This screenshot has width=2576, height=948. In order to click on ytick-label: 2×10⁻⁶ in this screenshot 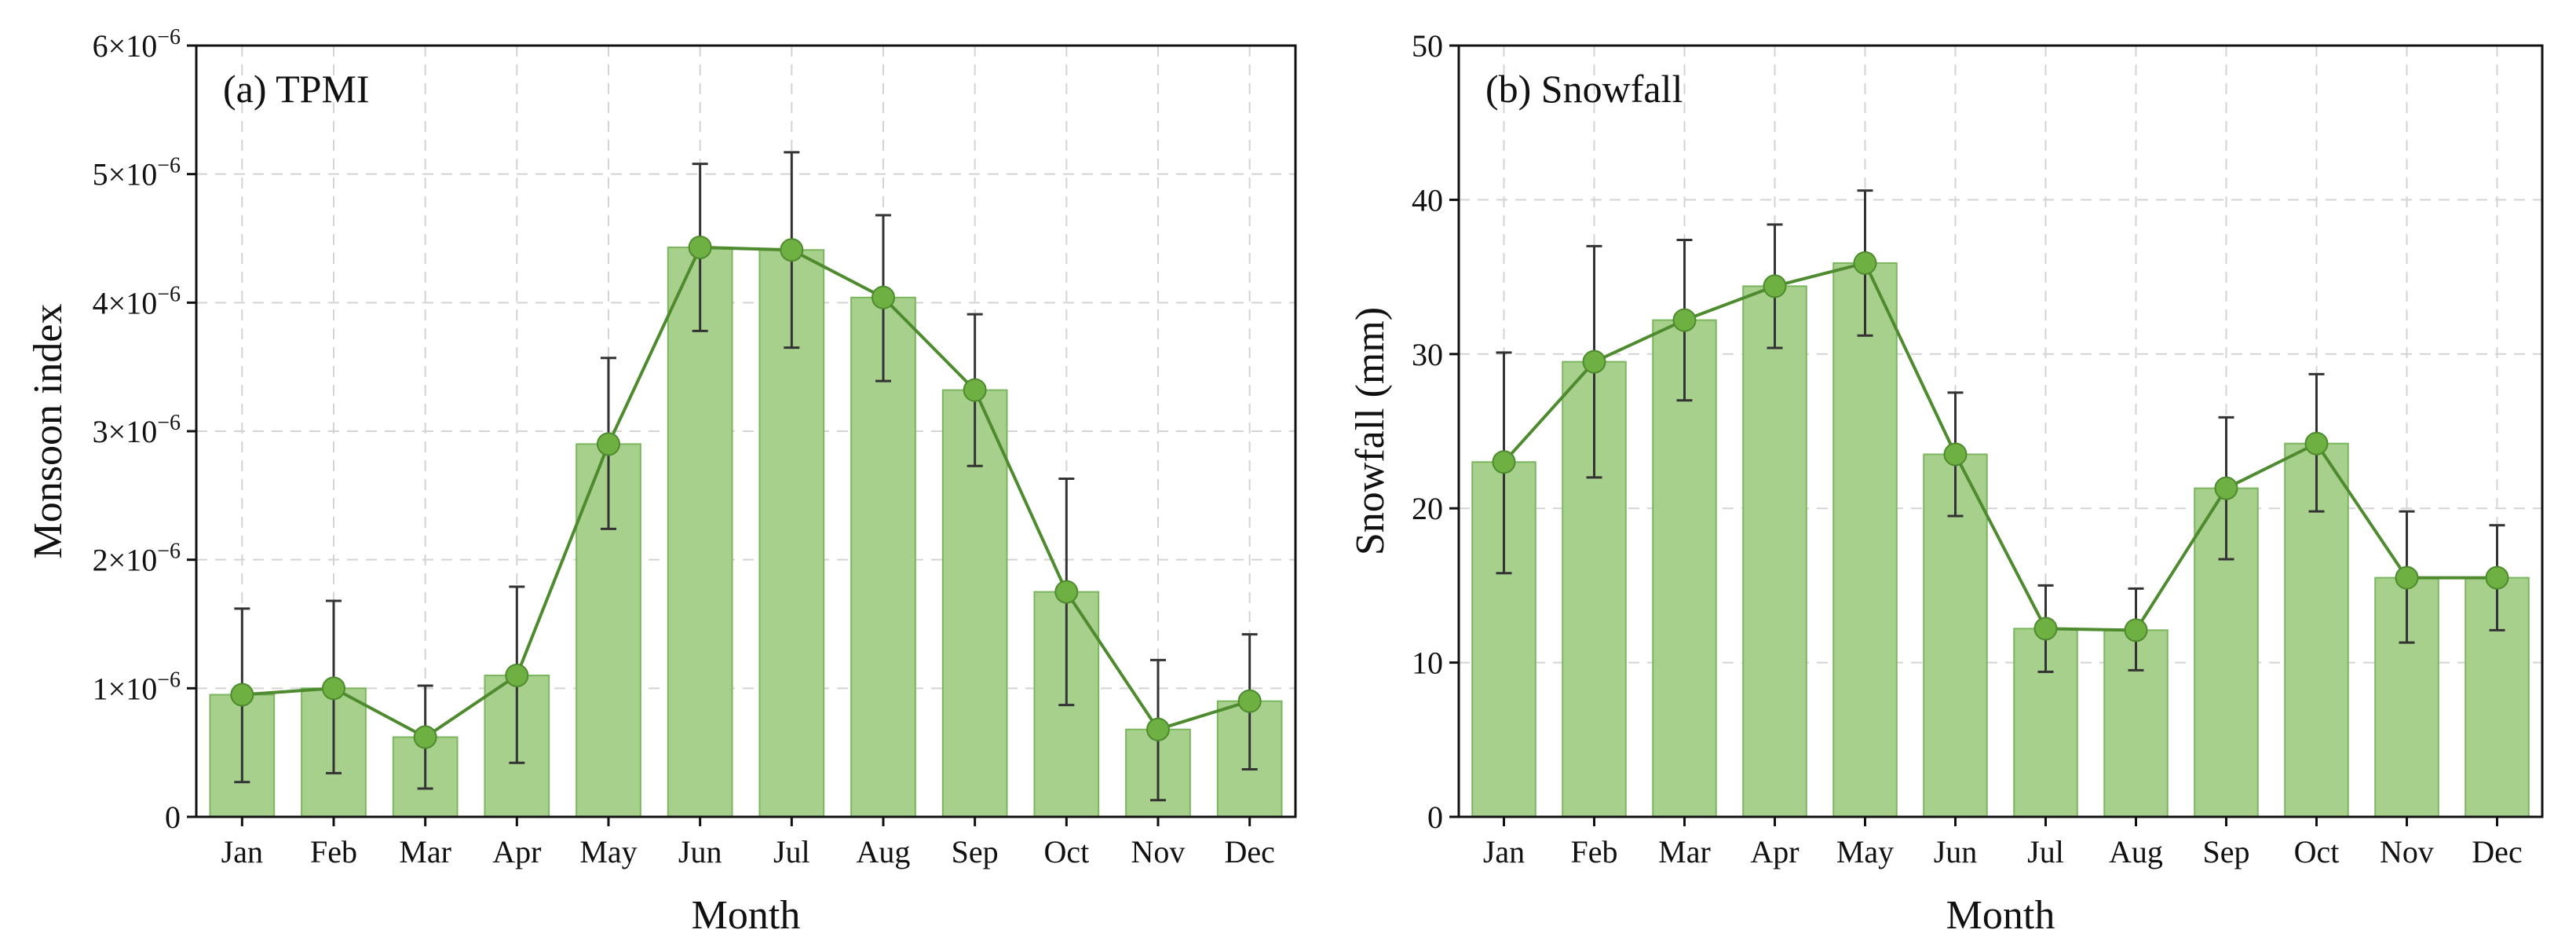, I will do `click(137, 559)`.